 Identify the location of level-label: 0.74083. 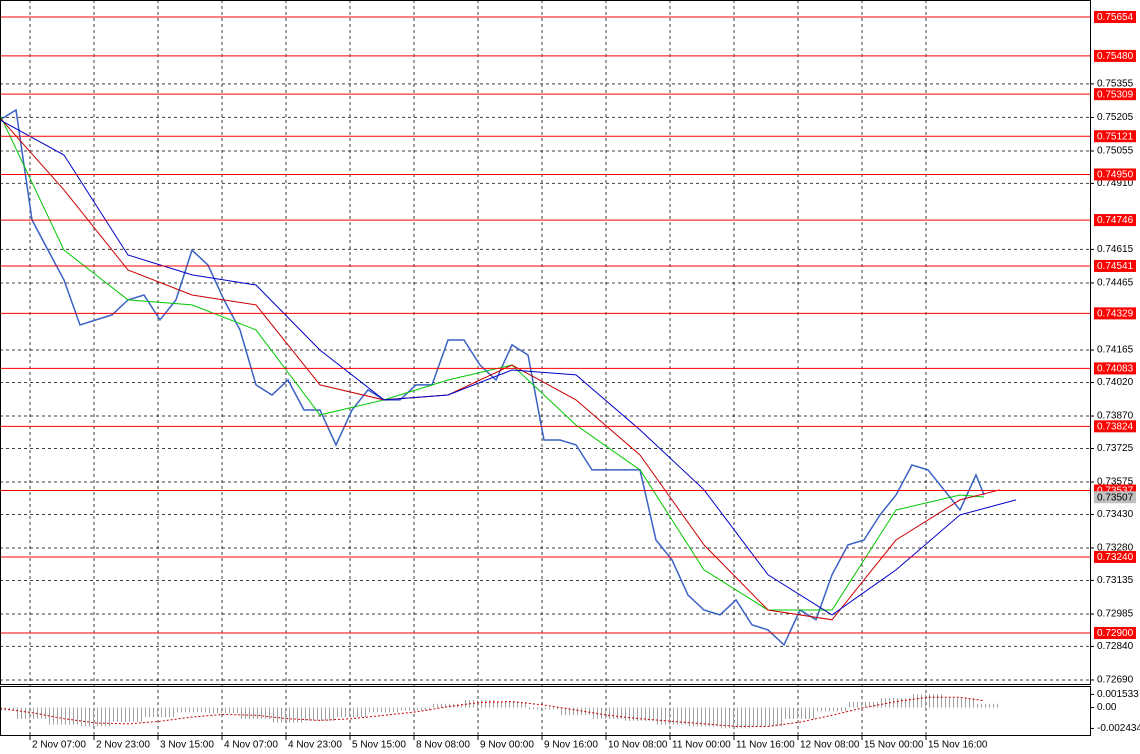
(1115, 369).